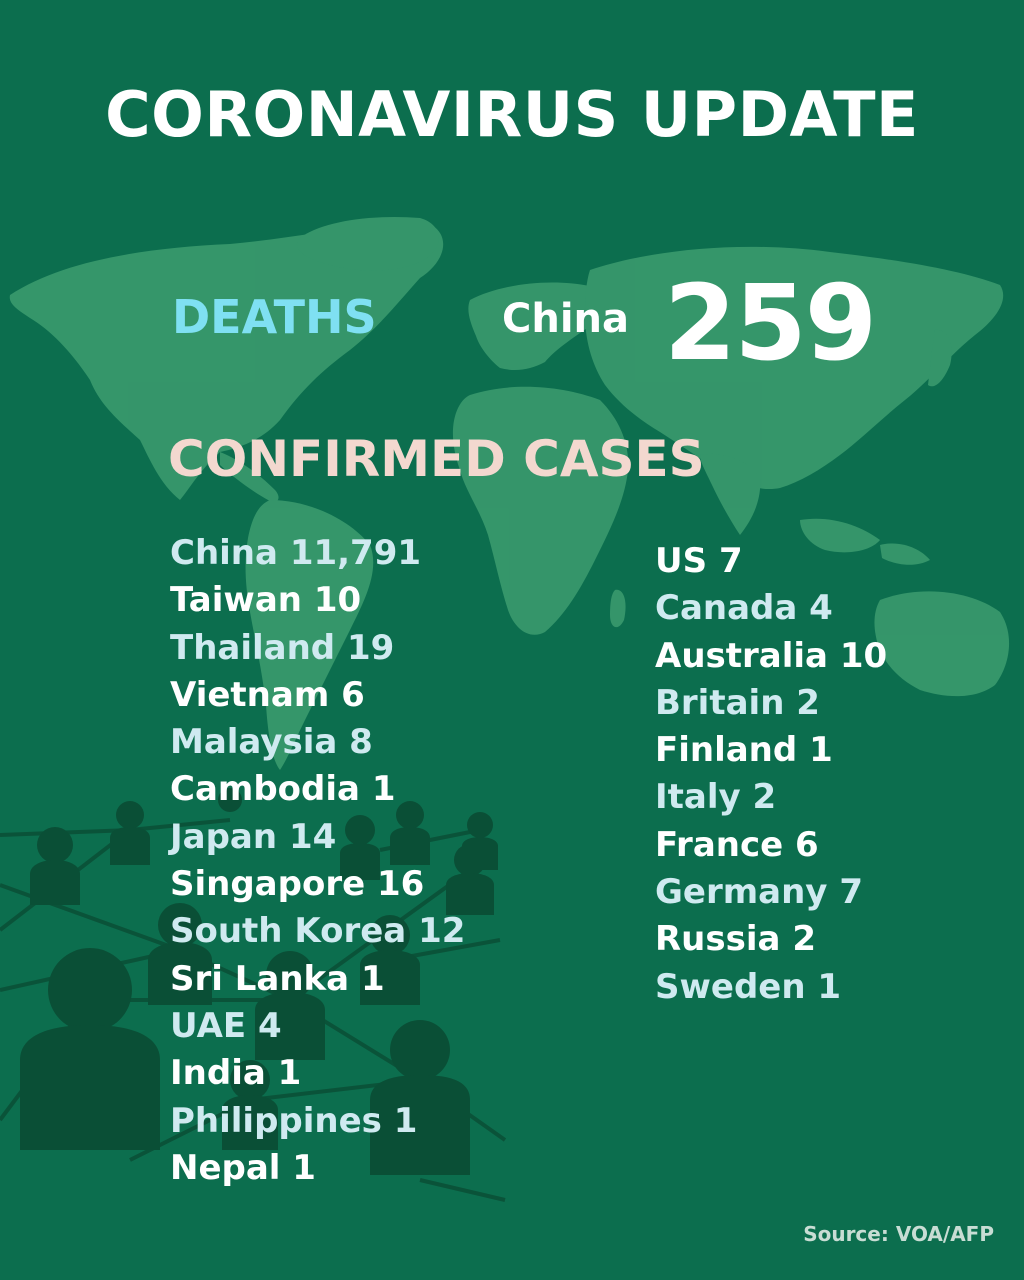 Image resolution: width=1024 pixels, height=1280 pixels. I want to click on list-item: Vietnam 6, so click(317, 695).